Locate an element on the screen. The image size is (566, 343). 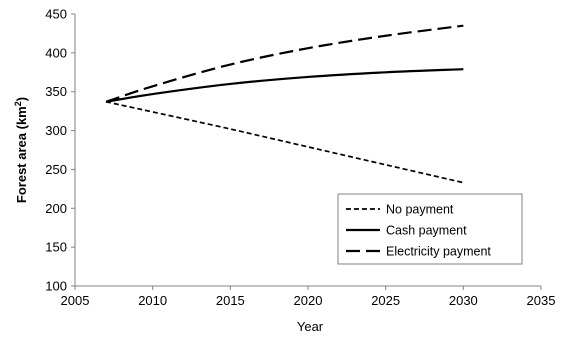
x-tick-label: 2015 is located at coordinates (230, 300).